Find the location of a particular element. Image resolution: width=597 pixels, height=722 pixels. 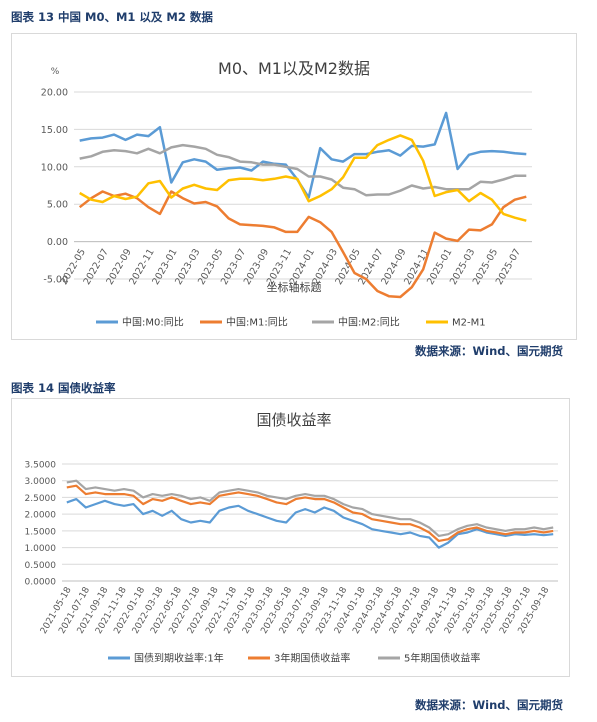

legend-label: 中国:M0:同比 is located at coordinates (153, 322).